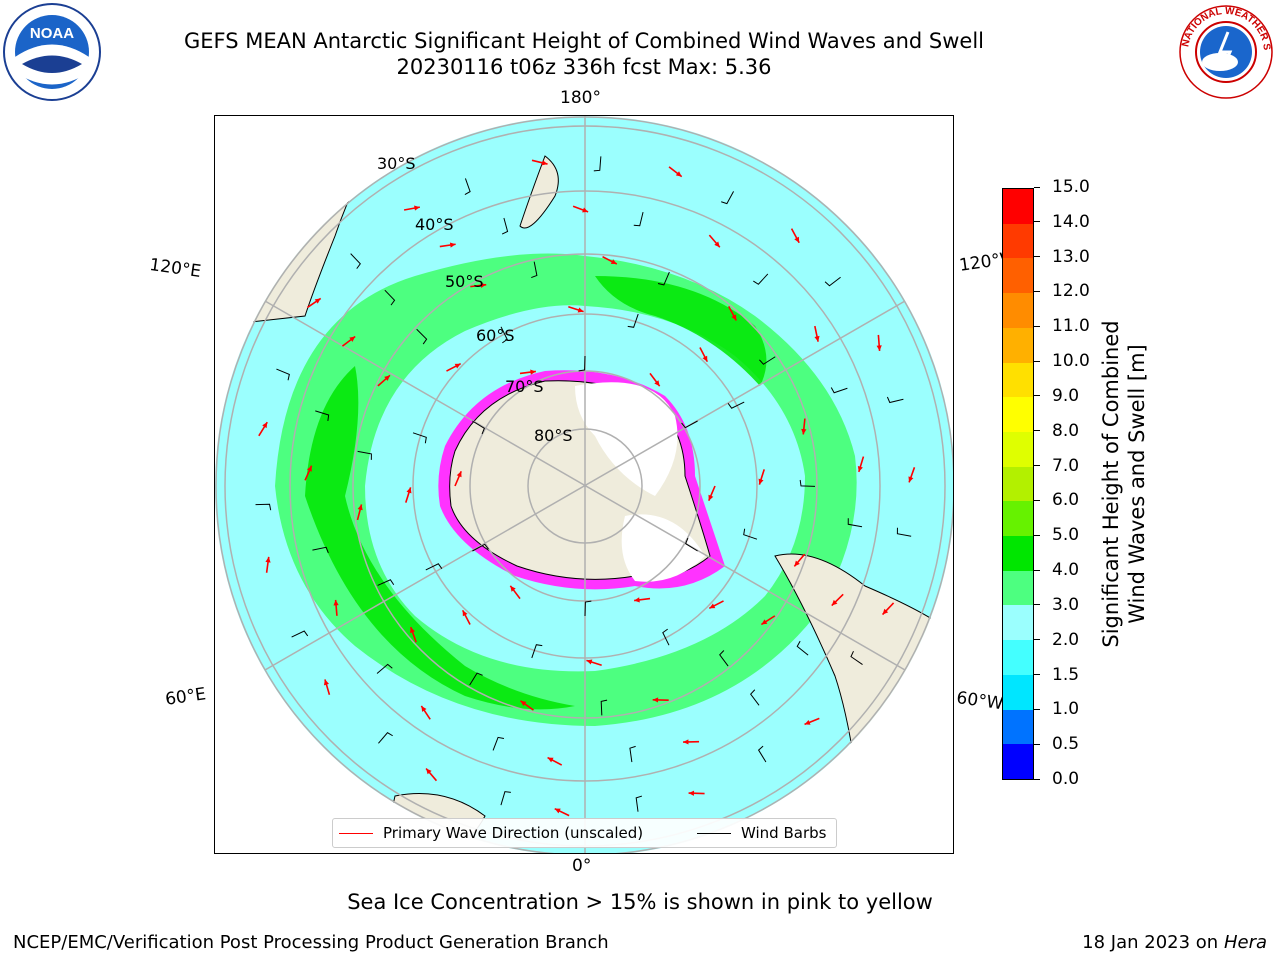 Image resolution: width=1280 pixels, height=960 pixels. Describe the element at coordinates (1056, 744) in the screenshot. I see `colorbar-tick-label: 0.5` at that location.